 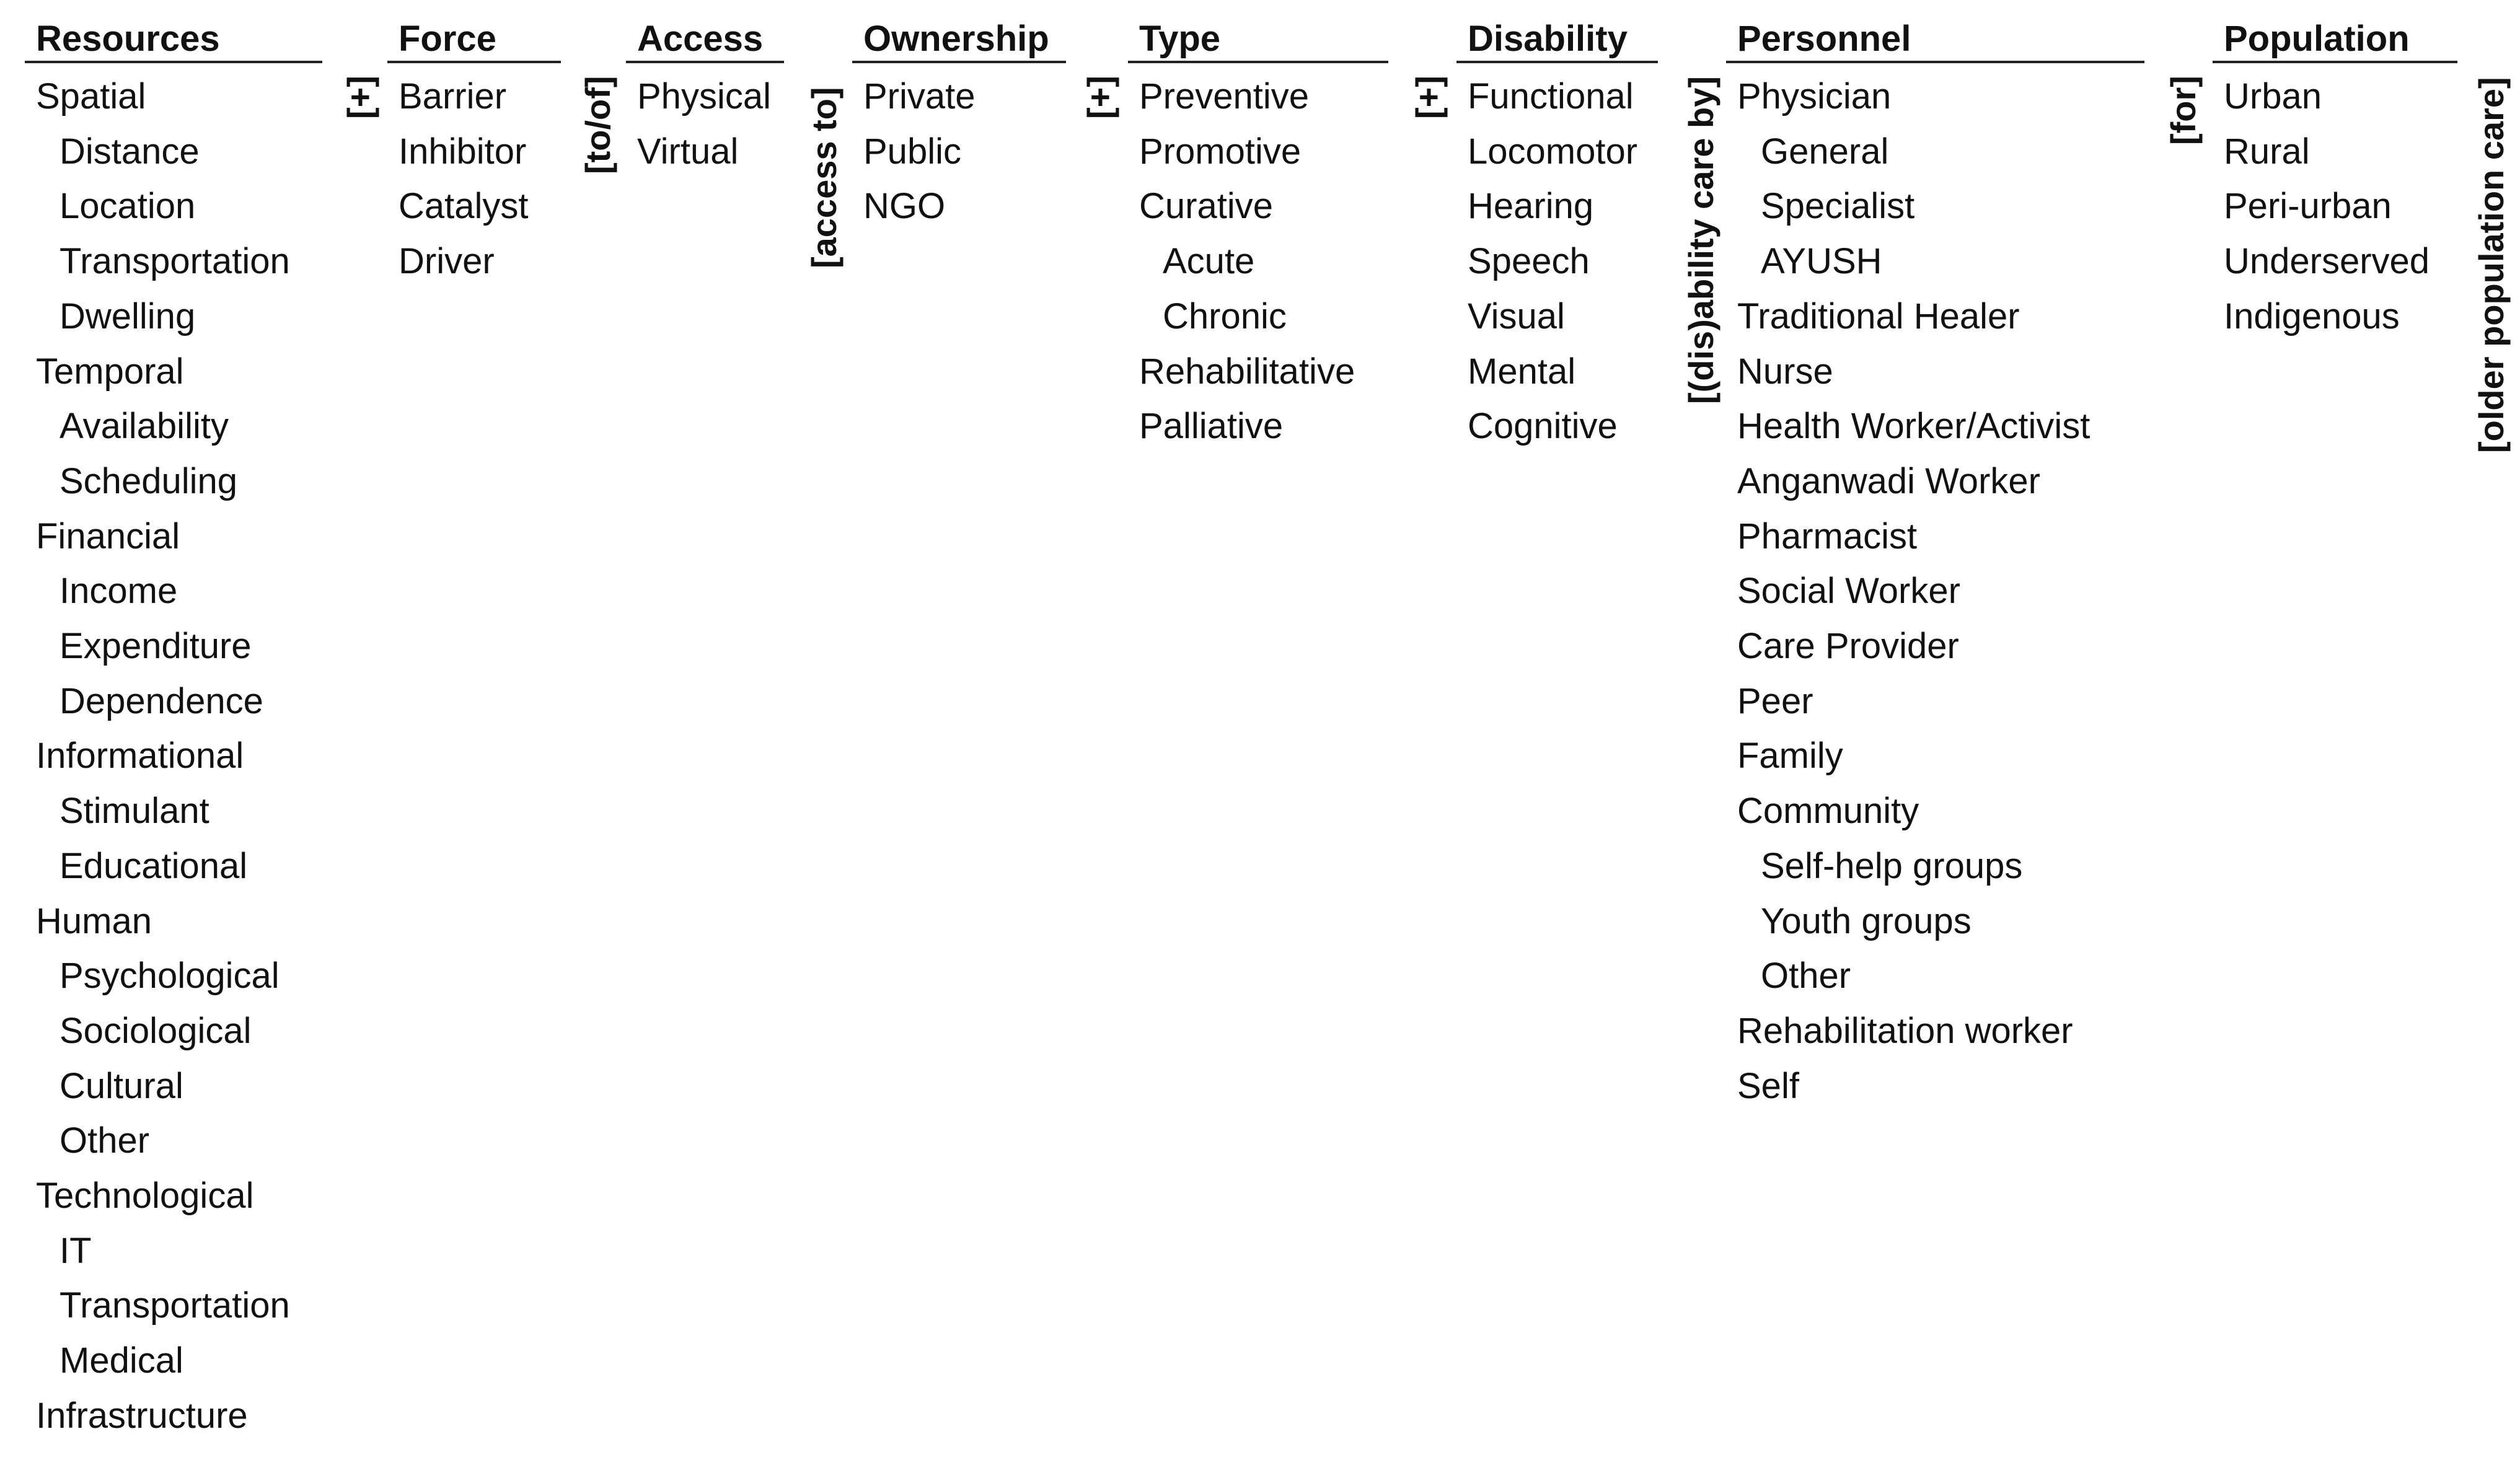 What do you see at coordinates (110, 371) in the screenshot?
I see `category-item: Temporal` at bounding box center [110, 371].